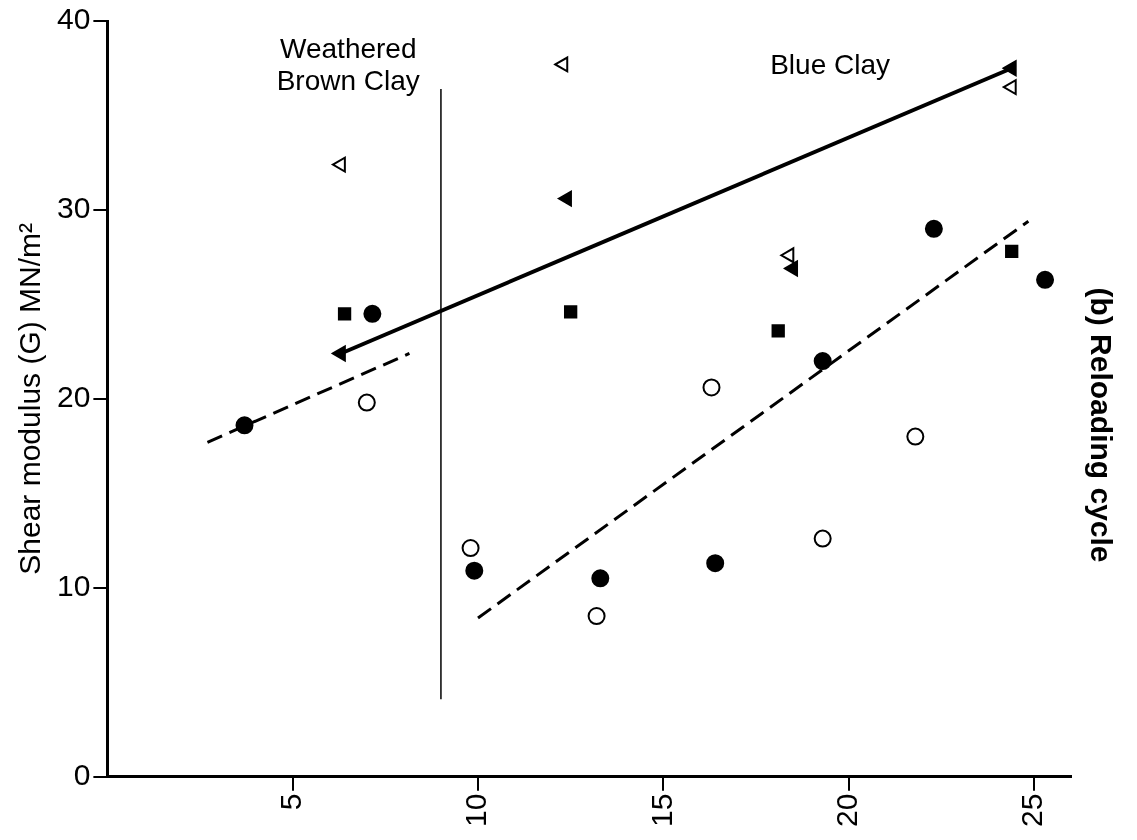 The height and width of the screenshot is (840, 1137). What do you see at coordinates (290, 802) in the screenshot?
I see `x-tick-label: 5` at bounding box center [290, 802].